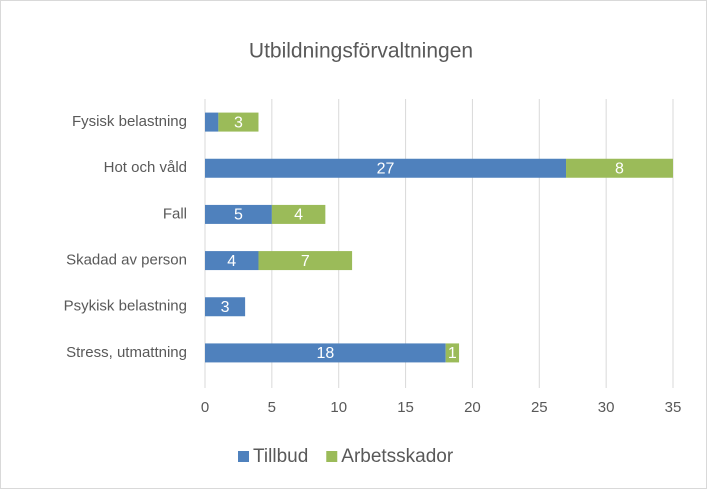  What do you see at coordinates (397, 456) in the screenshot?
I see `legend-label: Arbetsskador` at bounding box center [397, 456].